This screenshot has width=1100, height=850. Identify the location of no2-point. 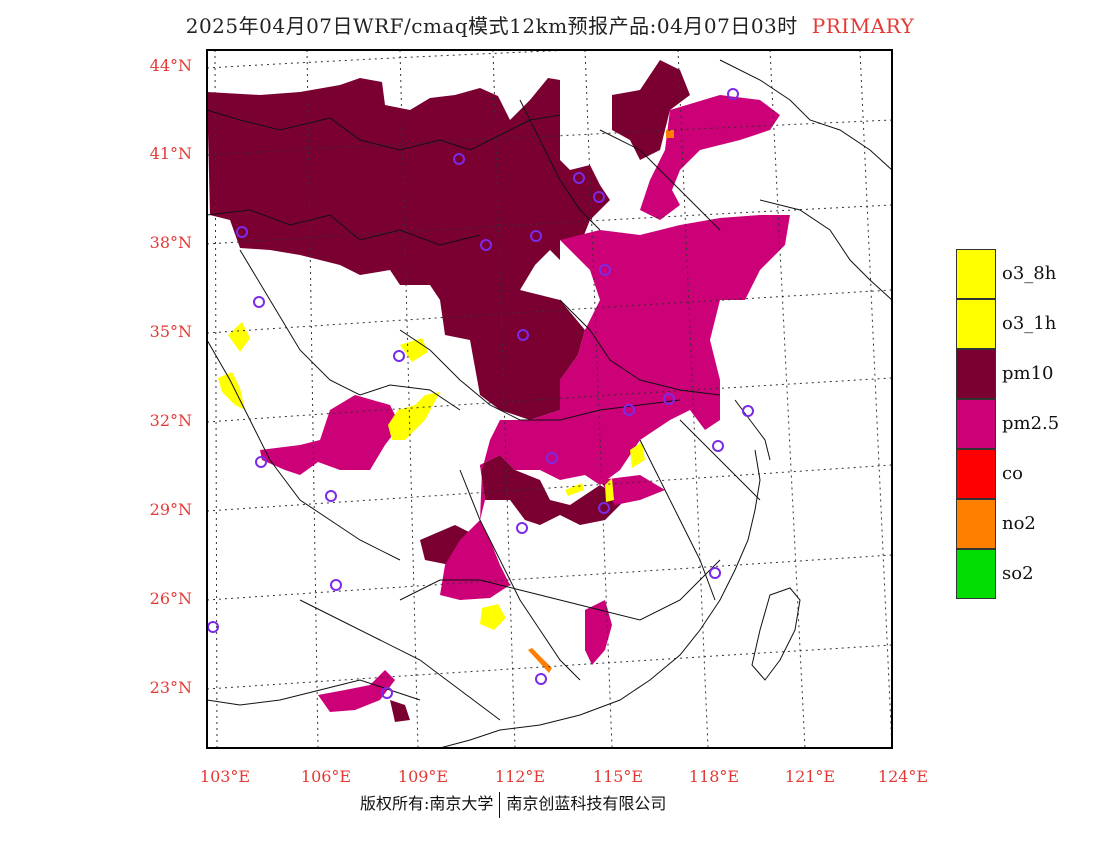
(670, 134).